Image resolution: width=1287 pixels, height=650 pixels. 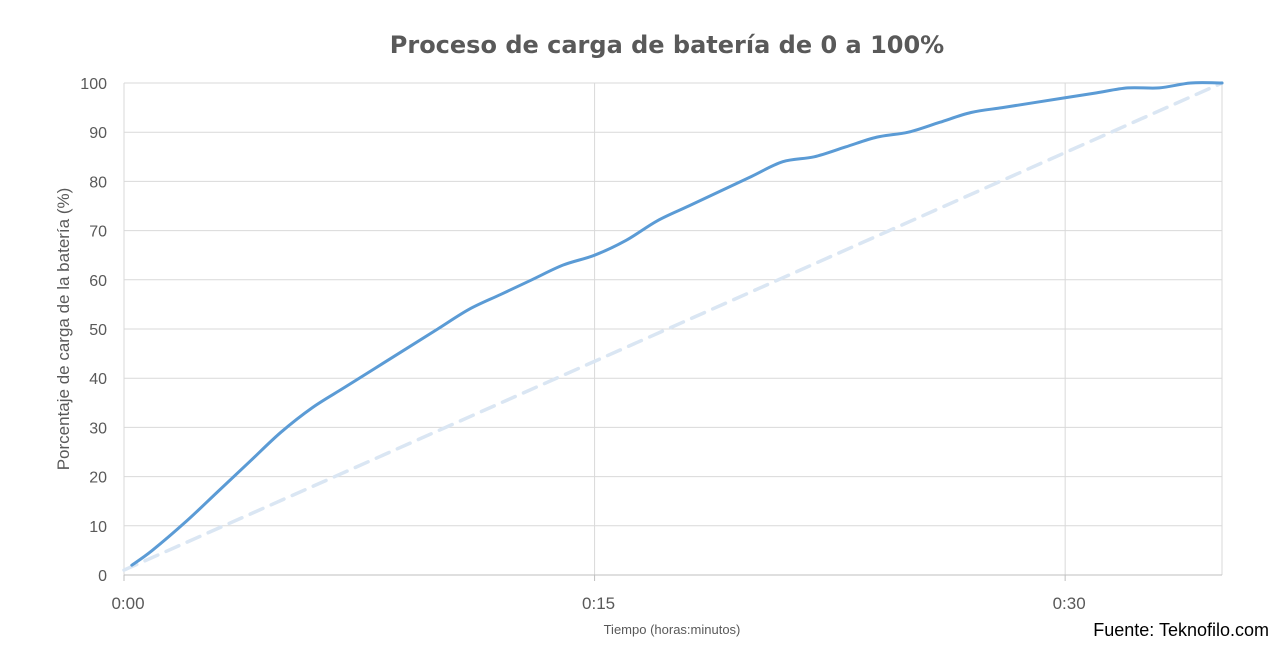 I want to click on y-tick-label: 80, so click(x=98, y=182).